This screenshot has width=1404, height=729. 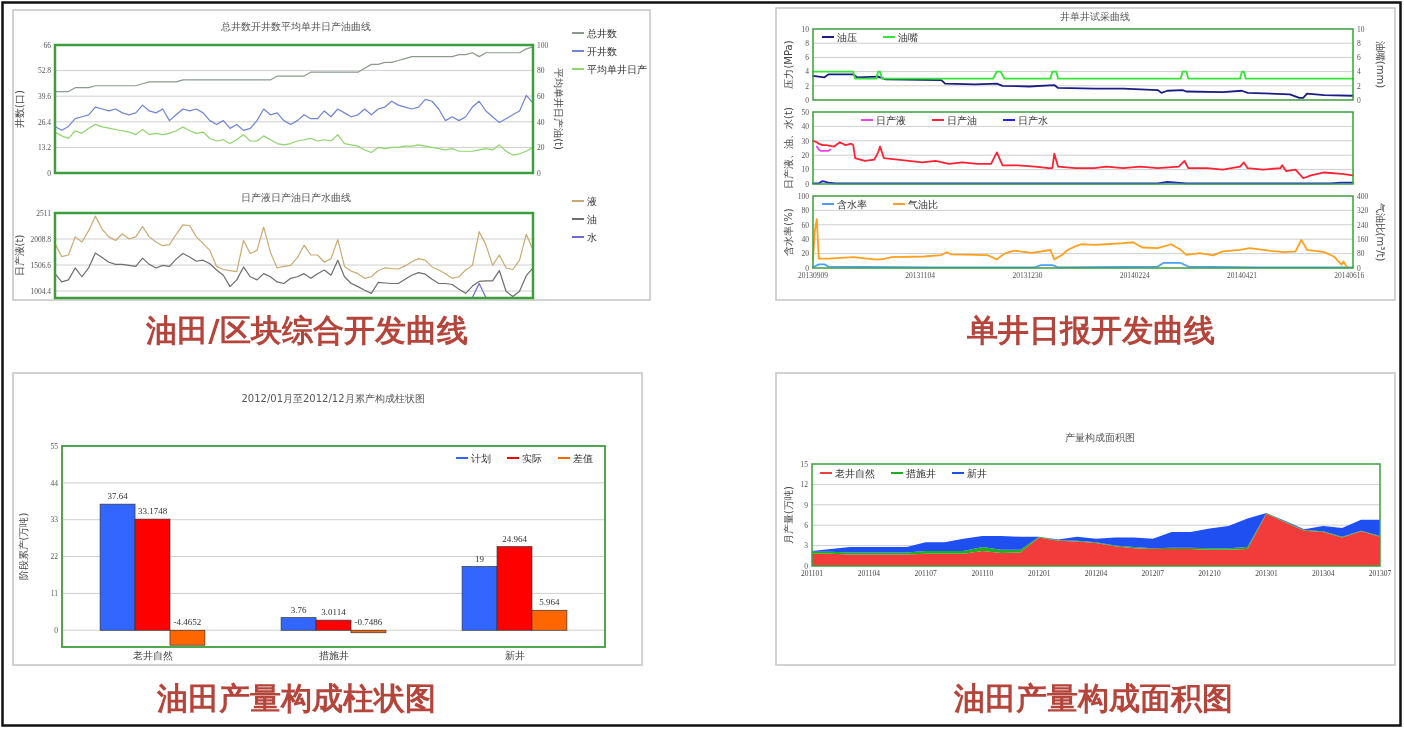 What do you see at coordinates (788, 232) in the screenshot?
I see `y-axis-title: 含水率(%)` at bounding box center [788, 232].